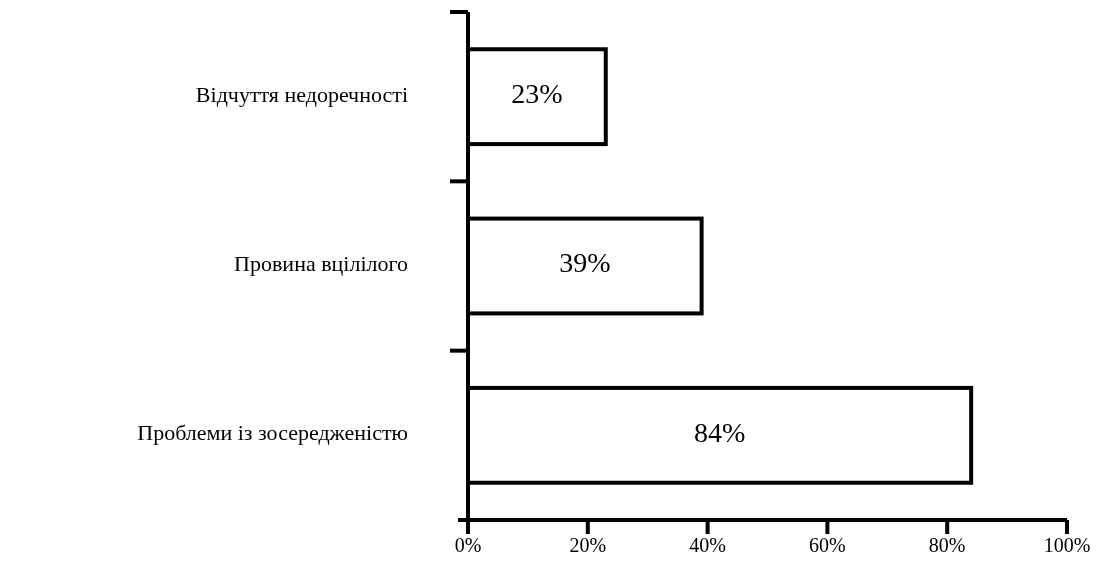 This screenshot has height=562, width=1107. Describe the element at coordinates (827, 545) in the screenshot. I see `x-tick-label: 60%` at that location.